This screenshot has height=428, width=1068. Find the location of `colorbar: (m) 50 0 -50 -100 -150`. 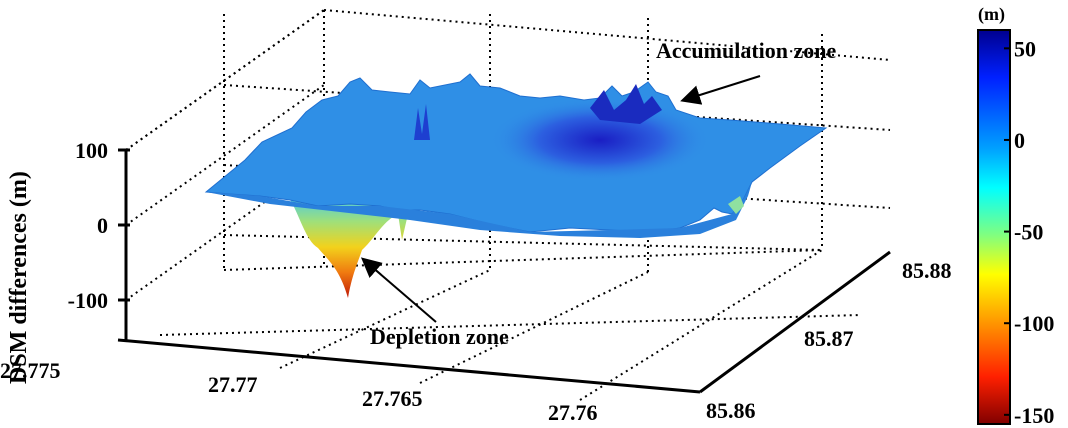

colorbar: (m) 50 0 -50 -100 -150 is located at coordinates (1015, 216).